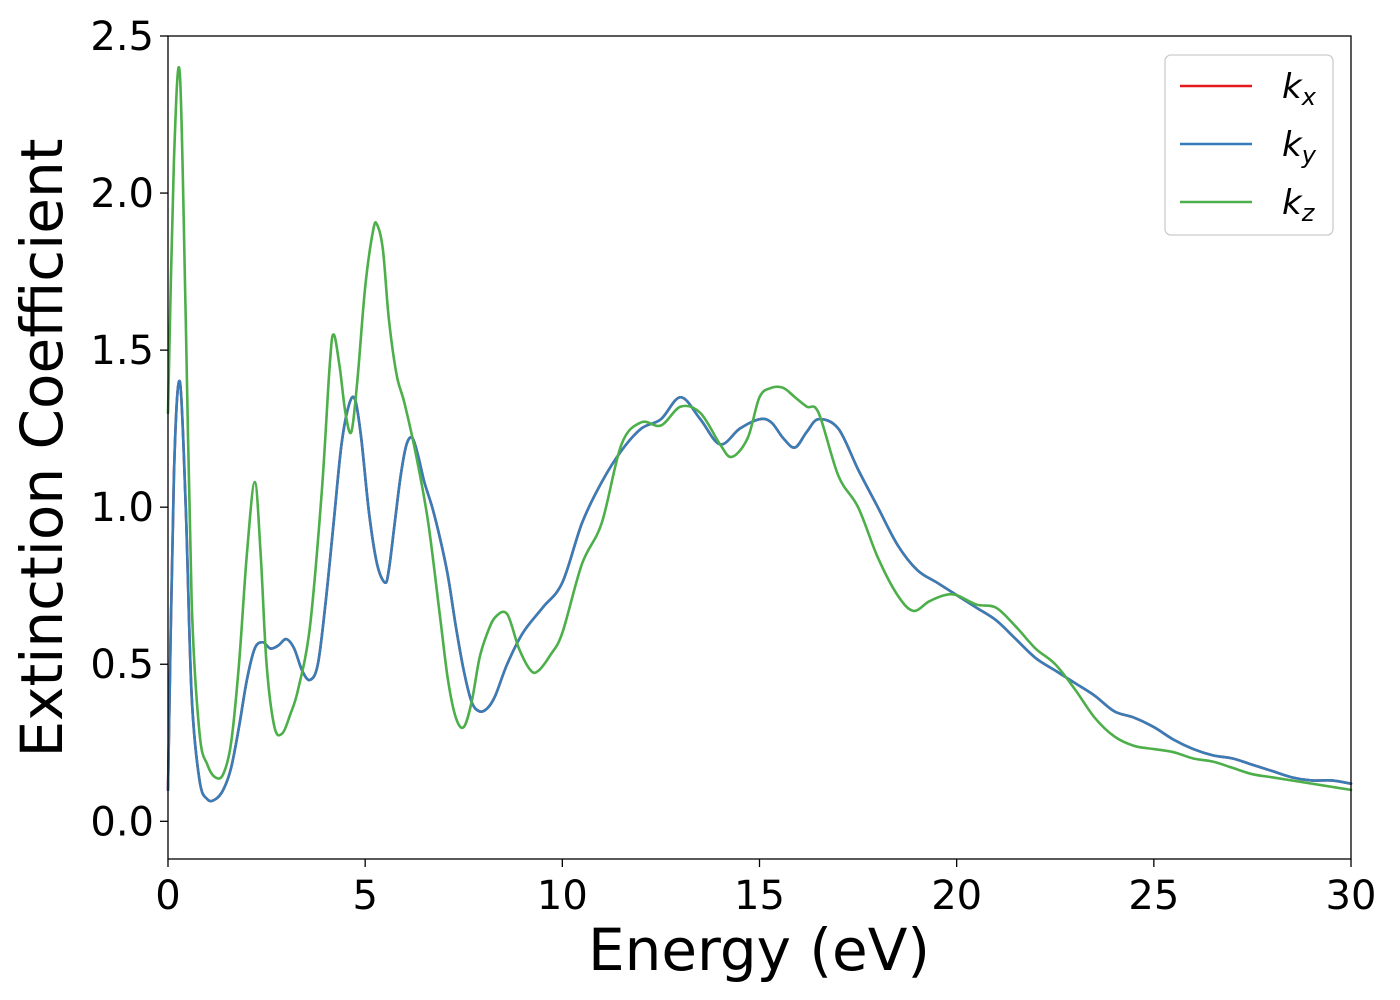  Describe the element at coordinates (122, 665) in the screenshot. I see `y-tick-label: 0.5` at that location.